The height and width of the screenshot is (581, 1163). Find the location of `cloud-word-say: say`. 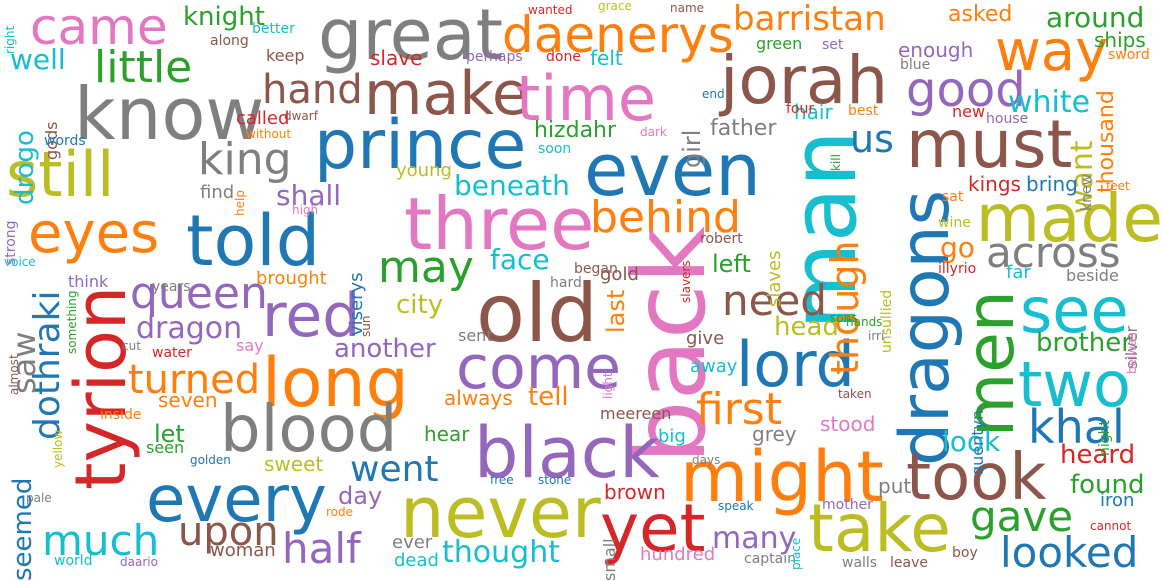

cloud-word-say: say is located at coordinates (250, 345).